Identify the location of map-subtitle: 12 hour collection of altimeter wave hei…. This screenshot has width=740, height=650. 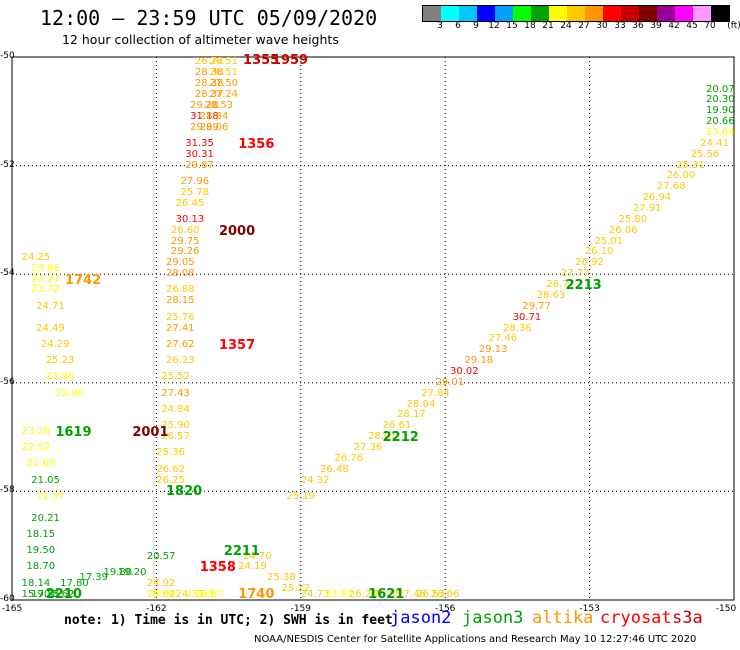
(200, 39).